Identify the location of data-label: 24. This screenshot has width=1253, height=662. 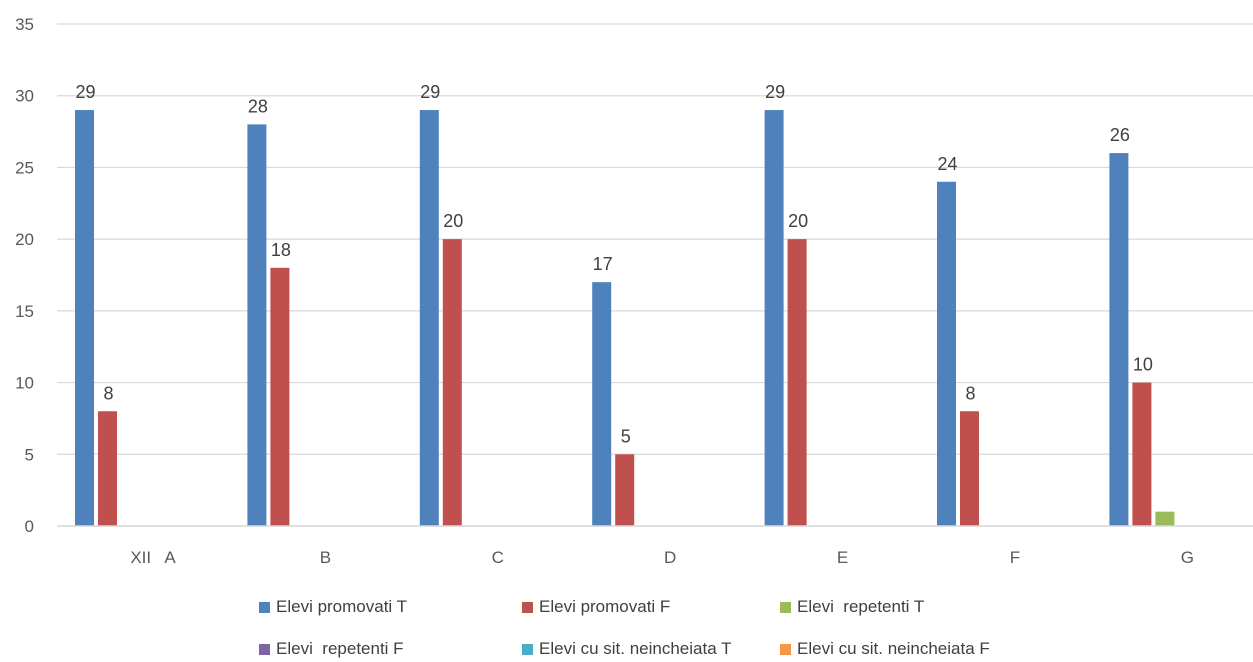
(947, 164).